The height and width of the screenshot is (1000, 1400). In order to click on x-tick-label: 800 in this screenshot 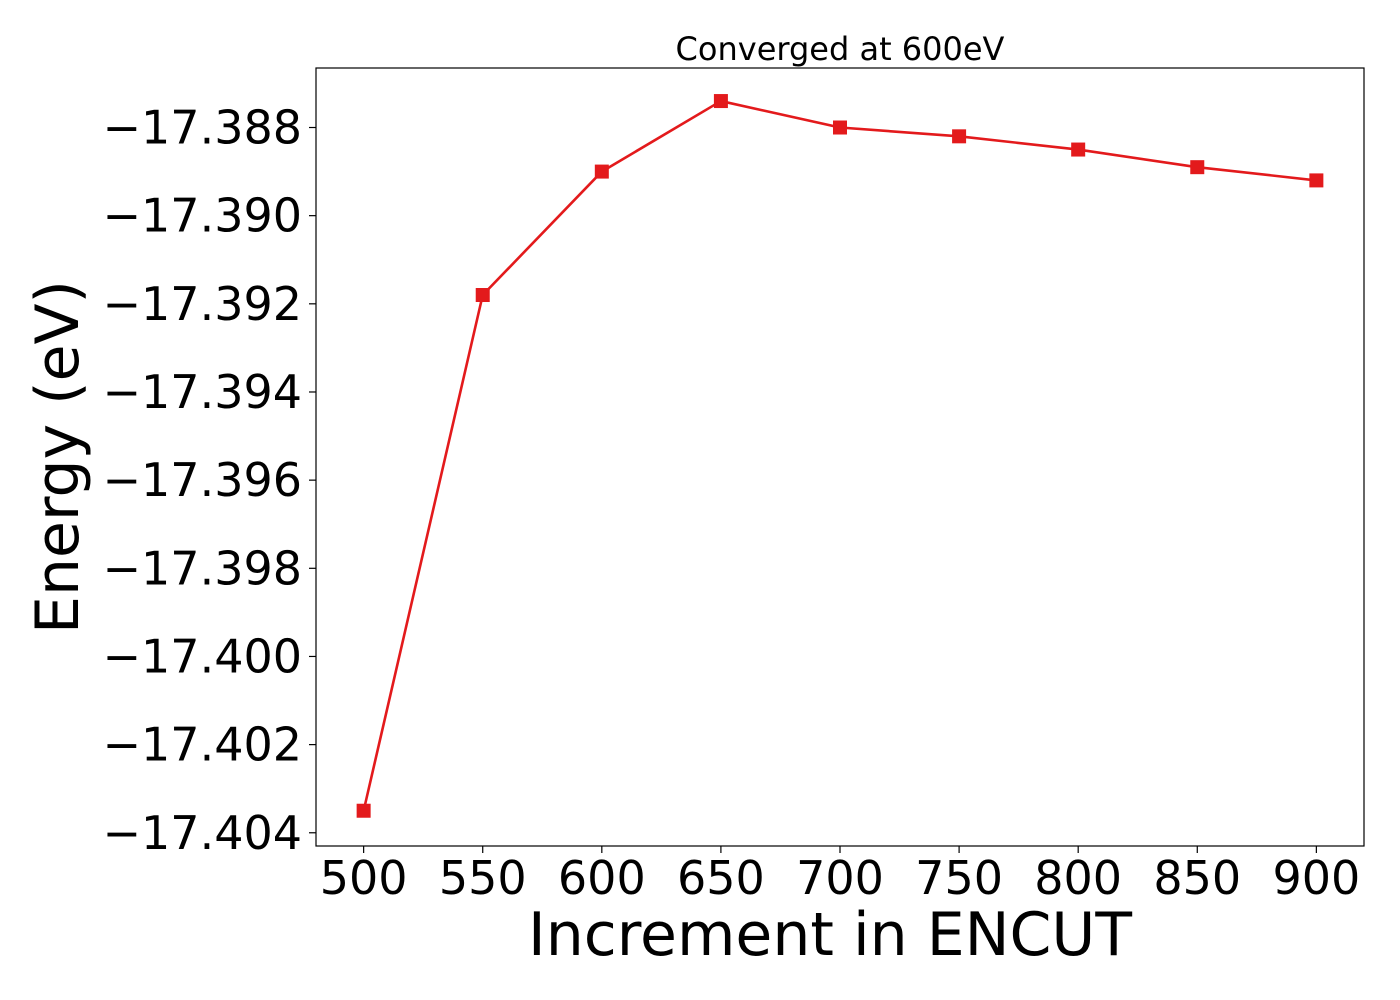, I will do `click(1078, 878)`.